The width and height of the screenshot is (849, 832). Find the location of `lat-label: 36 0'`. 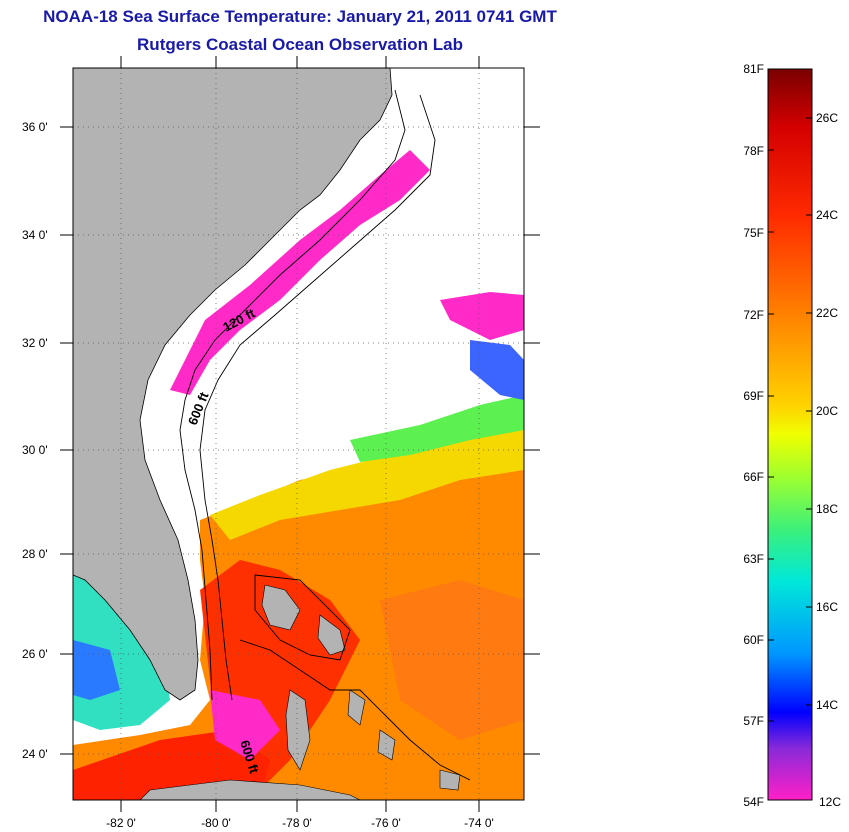

lat-label: 36 0' is located at coordinates (35, 127).